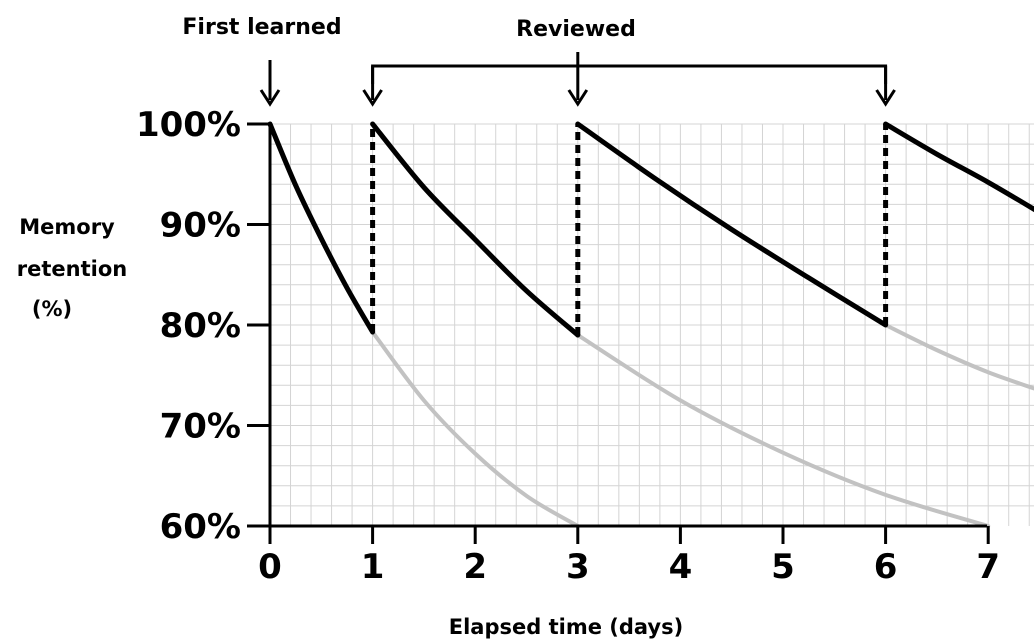 This screenshot has width=1034, height=643. I want to click on y-ticks: 60% 70% 80% 90% 100%, so click(203, 326).